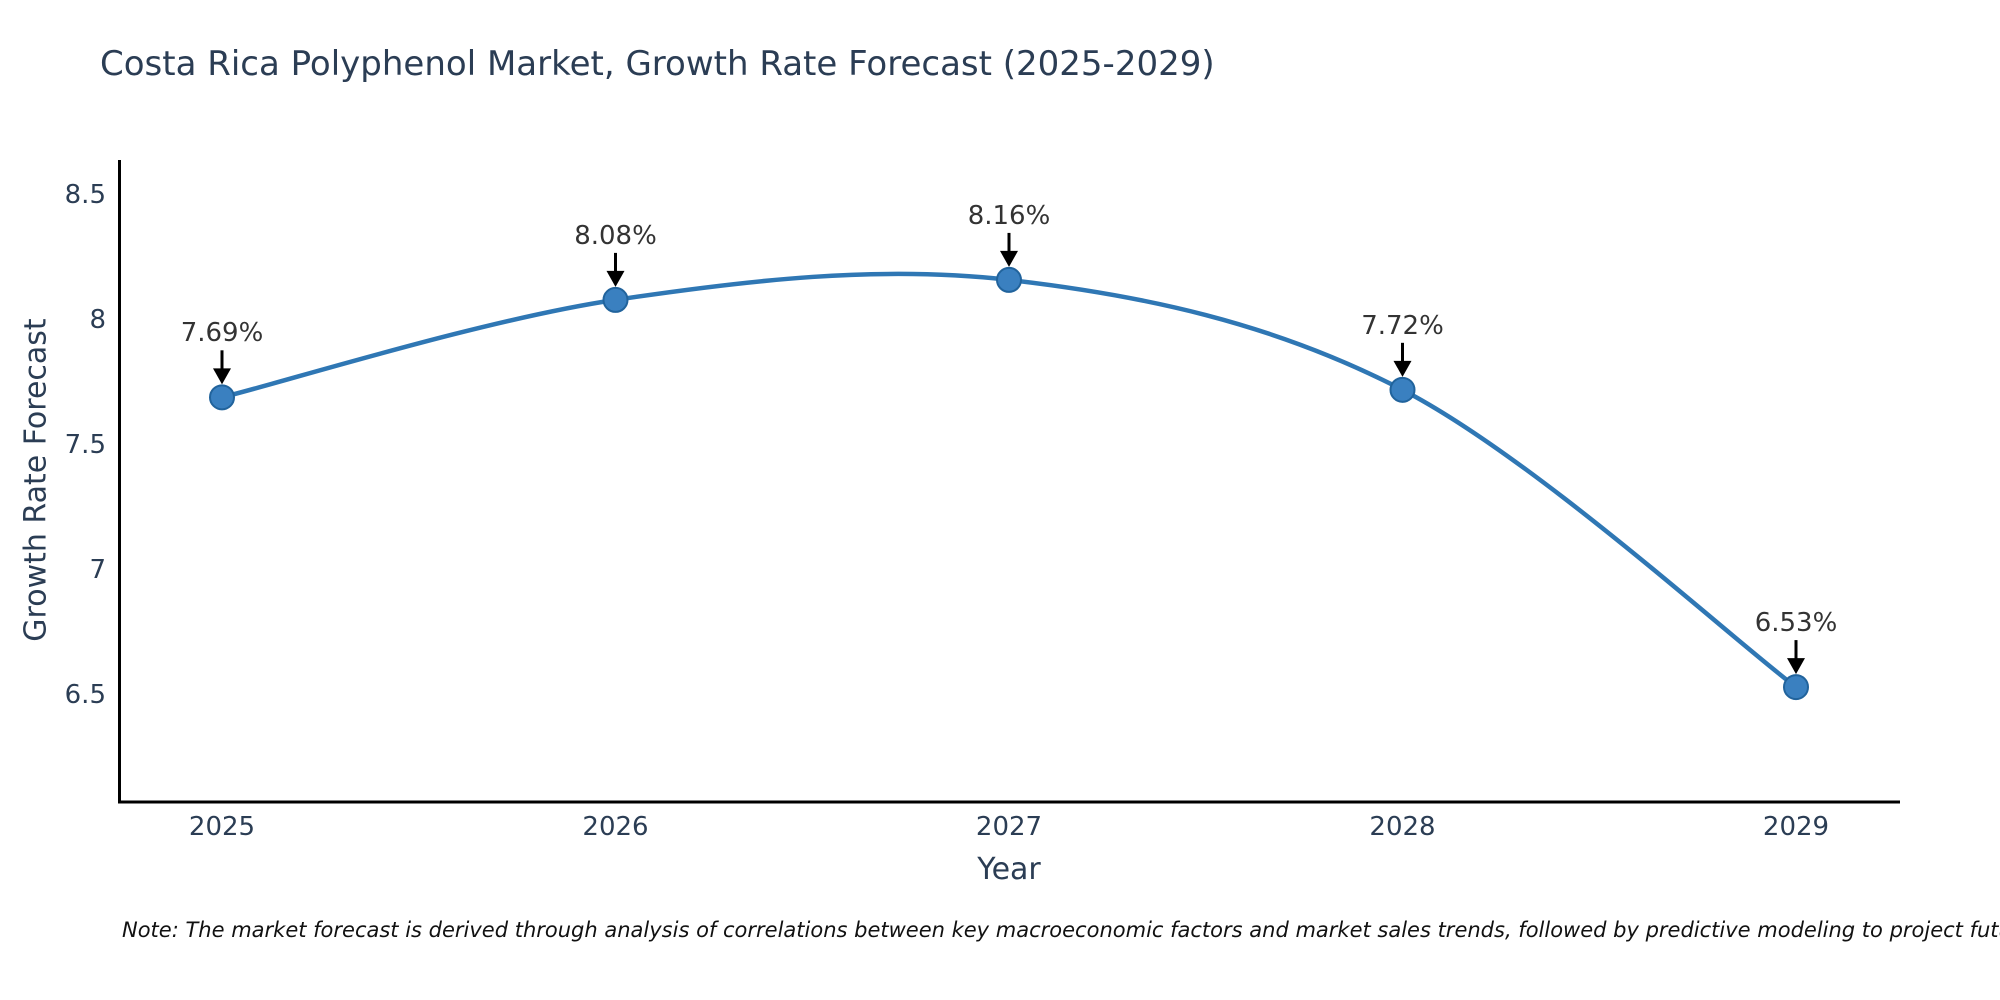 This screenshot has width=2000, height=1000. I want to click on x-axis-title: Year, so click(1009, 869).